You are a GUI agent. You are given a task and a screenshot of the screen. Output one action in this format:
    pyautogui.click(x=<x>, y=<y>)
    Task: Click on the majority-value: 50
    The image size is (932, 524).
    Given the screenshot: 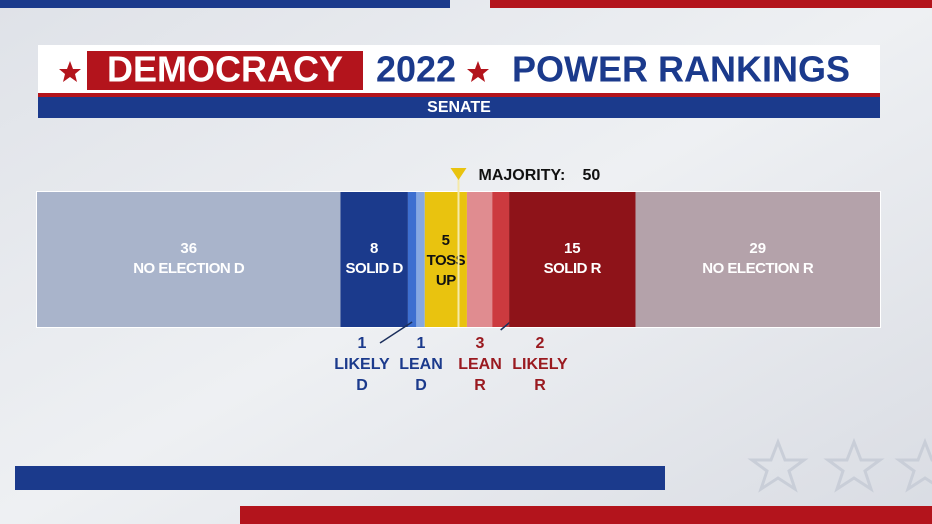 What is the action you would take?
    pyautogui.click(x=592, y=175)
    